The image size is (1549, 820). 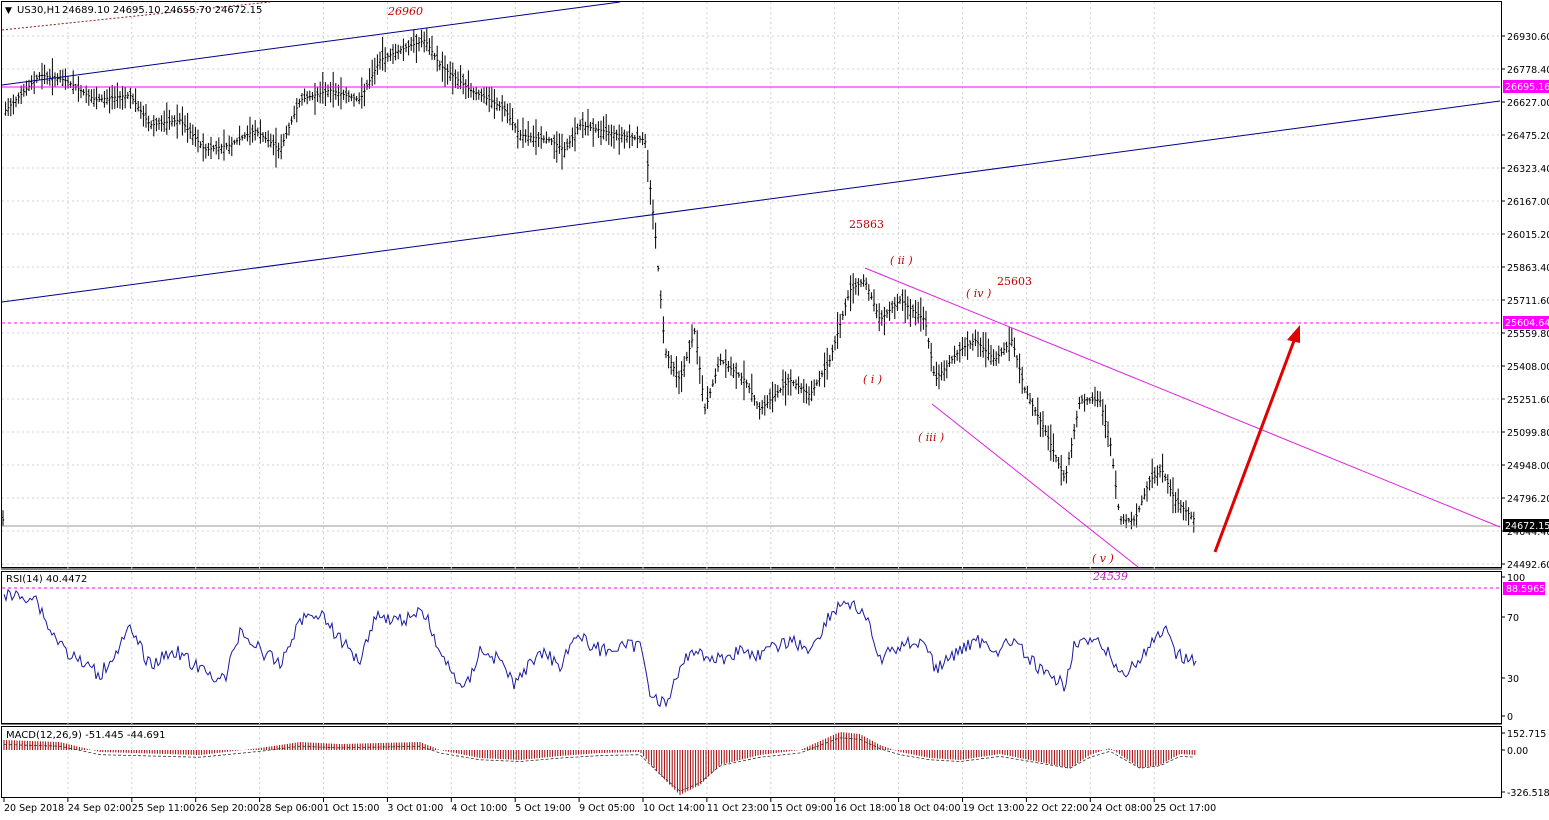 What do you see at coordinates (227, 808) in the screenshot?
I see `time-tick-label: 26 Sep 20:00` at bounding box center [227, 808].